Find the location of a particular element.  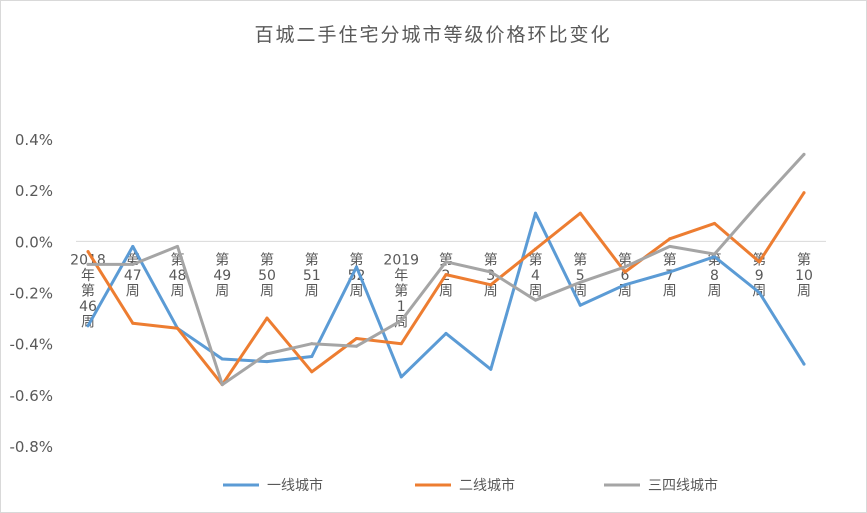

y-tick-label: -0.2% is located at coordinates (31, 294).